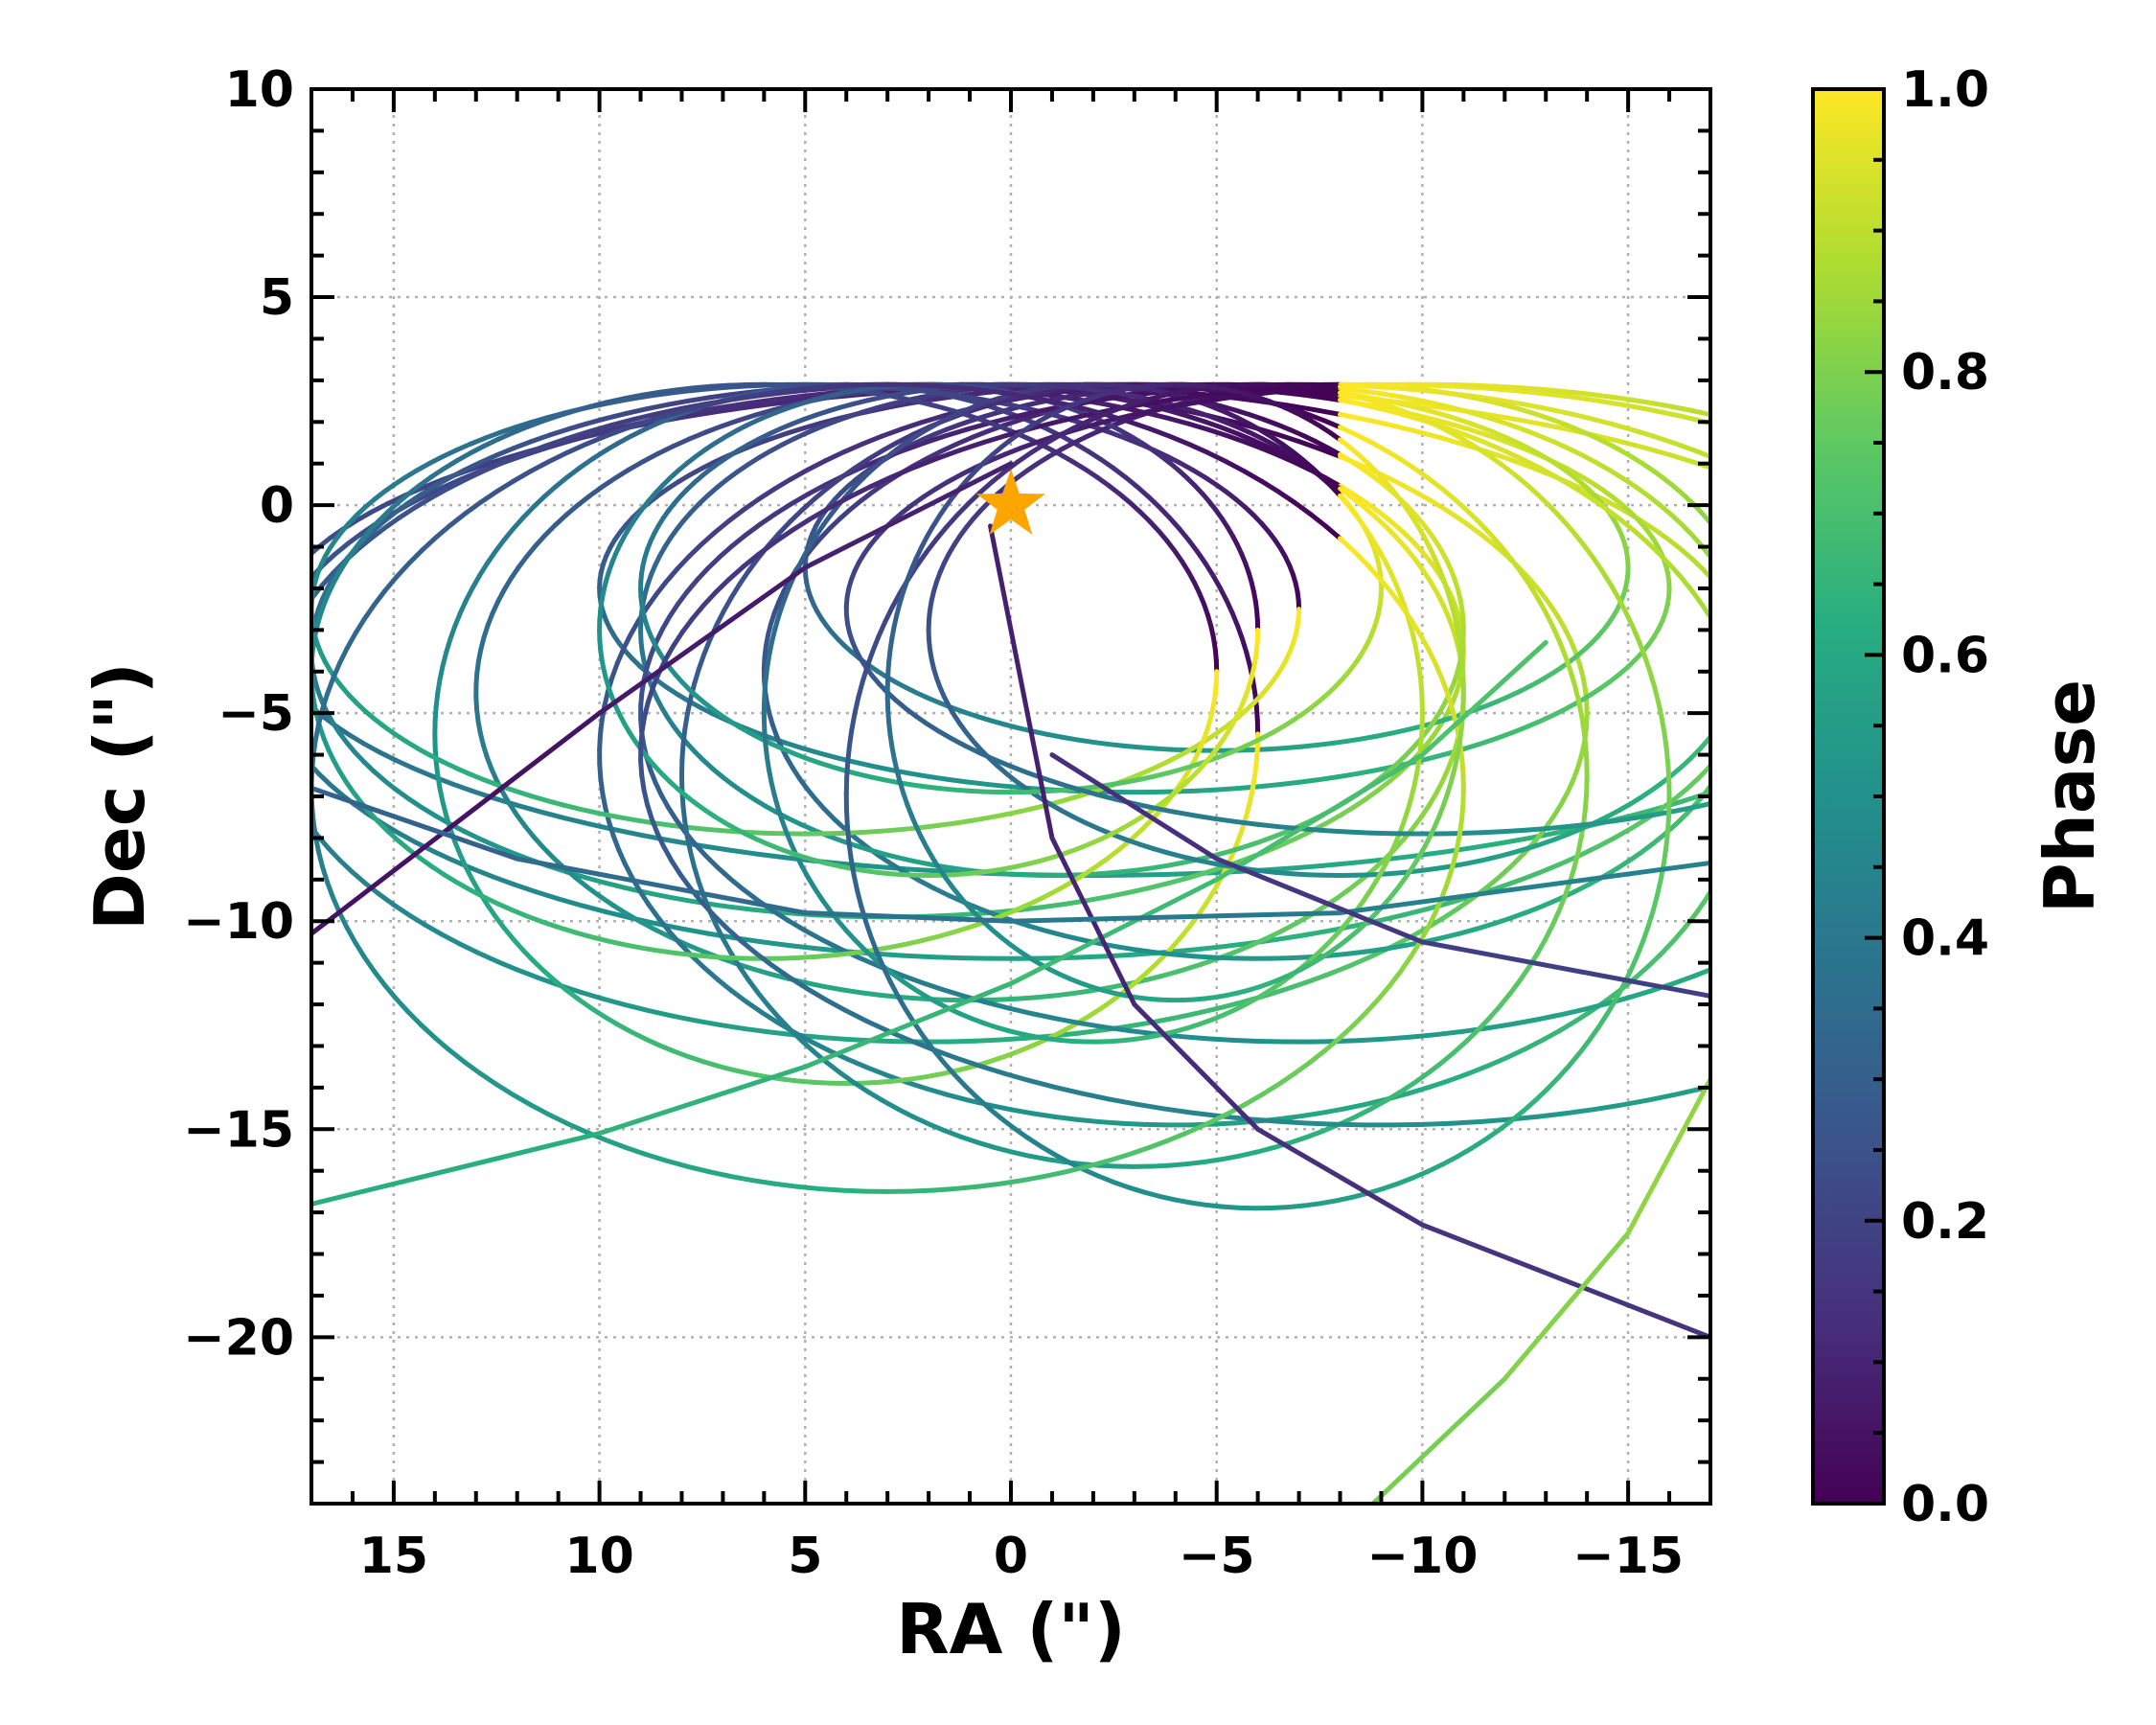  What do you see at coordinates (1945, 1222) in the screenshot?
I see `colorbar-tick-label: 0.2` at bounding box center [1945, 1222].